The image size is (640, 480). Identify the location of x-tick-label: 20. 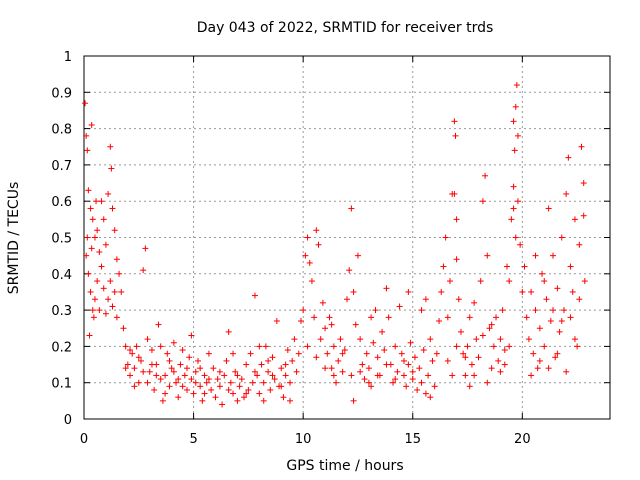
(522, 439).